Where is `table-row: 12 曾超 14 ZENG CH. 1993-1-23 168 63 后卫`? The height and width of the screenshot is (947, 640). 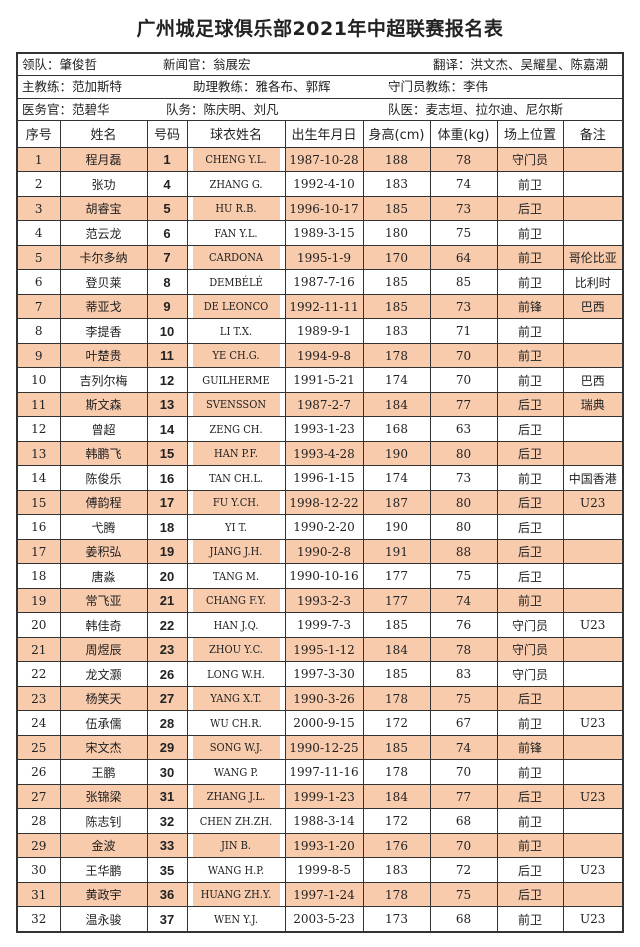 table-row: 12 曾超 14 ZENG CH. 1993-1-23 168 63 后卫 is located at coordinates (320, 429).